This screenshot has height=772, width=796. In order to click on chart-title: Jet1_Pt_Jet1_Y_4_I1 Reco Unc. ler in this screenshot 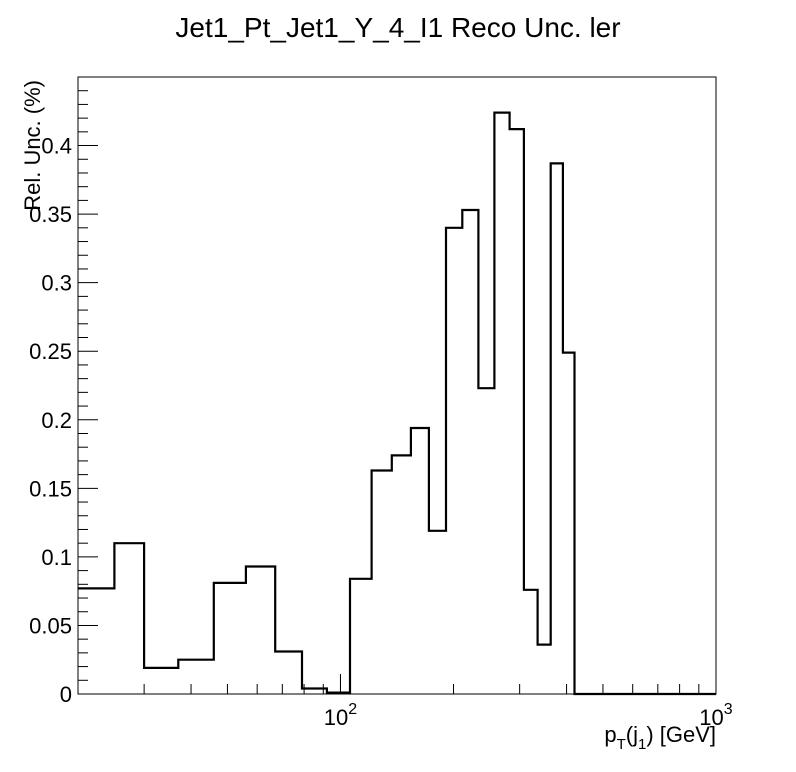, I will do `click(397, 27)`.